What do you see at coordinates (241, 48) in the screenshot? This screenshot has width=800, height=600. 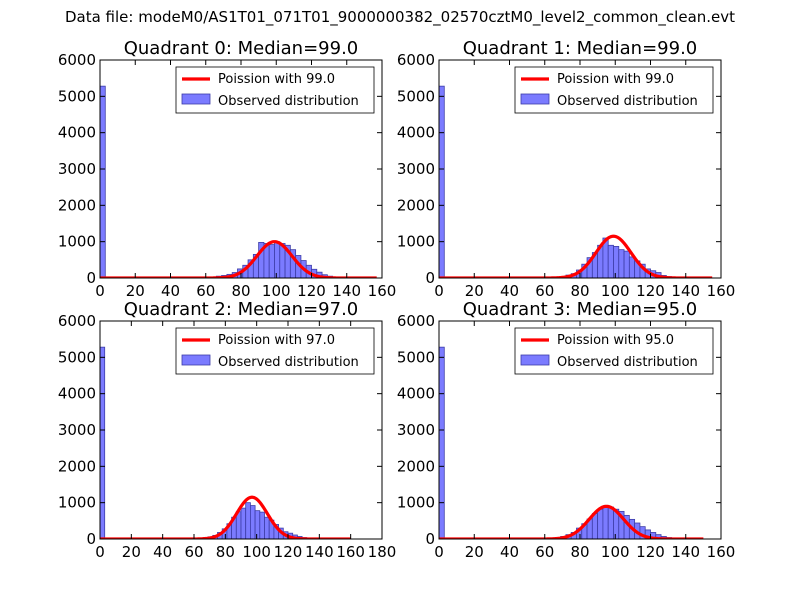 I see `panel-title: Quadrant 0: Median=99.0` at bounding box center [241, 48].